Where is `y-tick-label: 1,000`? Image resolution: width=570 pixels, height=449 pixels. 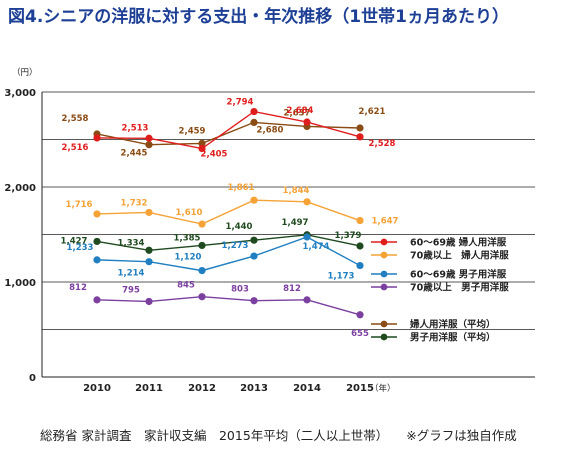 y-tick-label: 1,000 is located at coordinates (20, 283).